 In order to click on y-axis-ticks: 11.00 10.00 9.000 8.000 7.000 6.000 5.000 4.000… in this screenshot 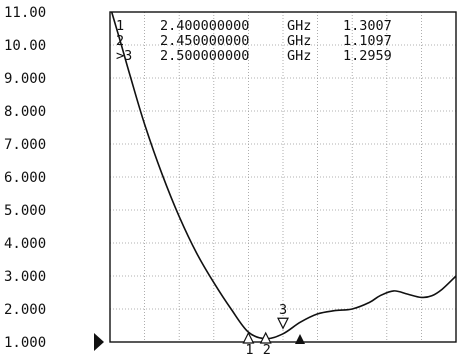, I will do `click(25, 178)`.